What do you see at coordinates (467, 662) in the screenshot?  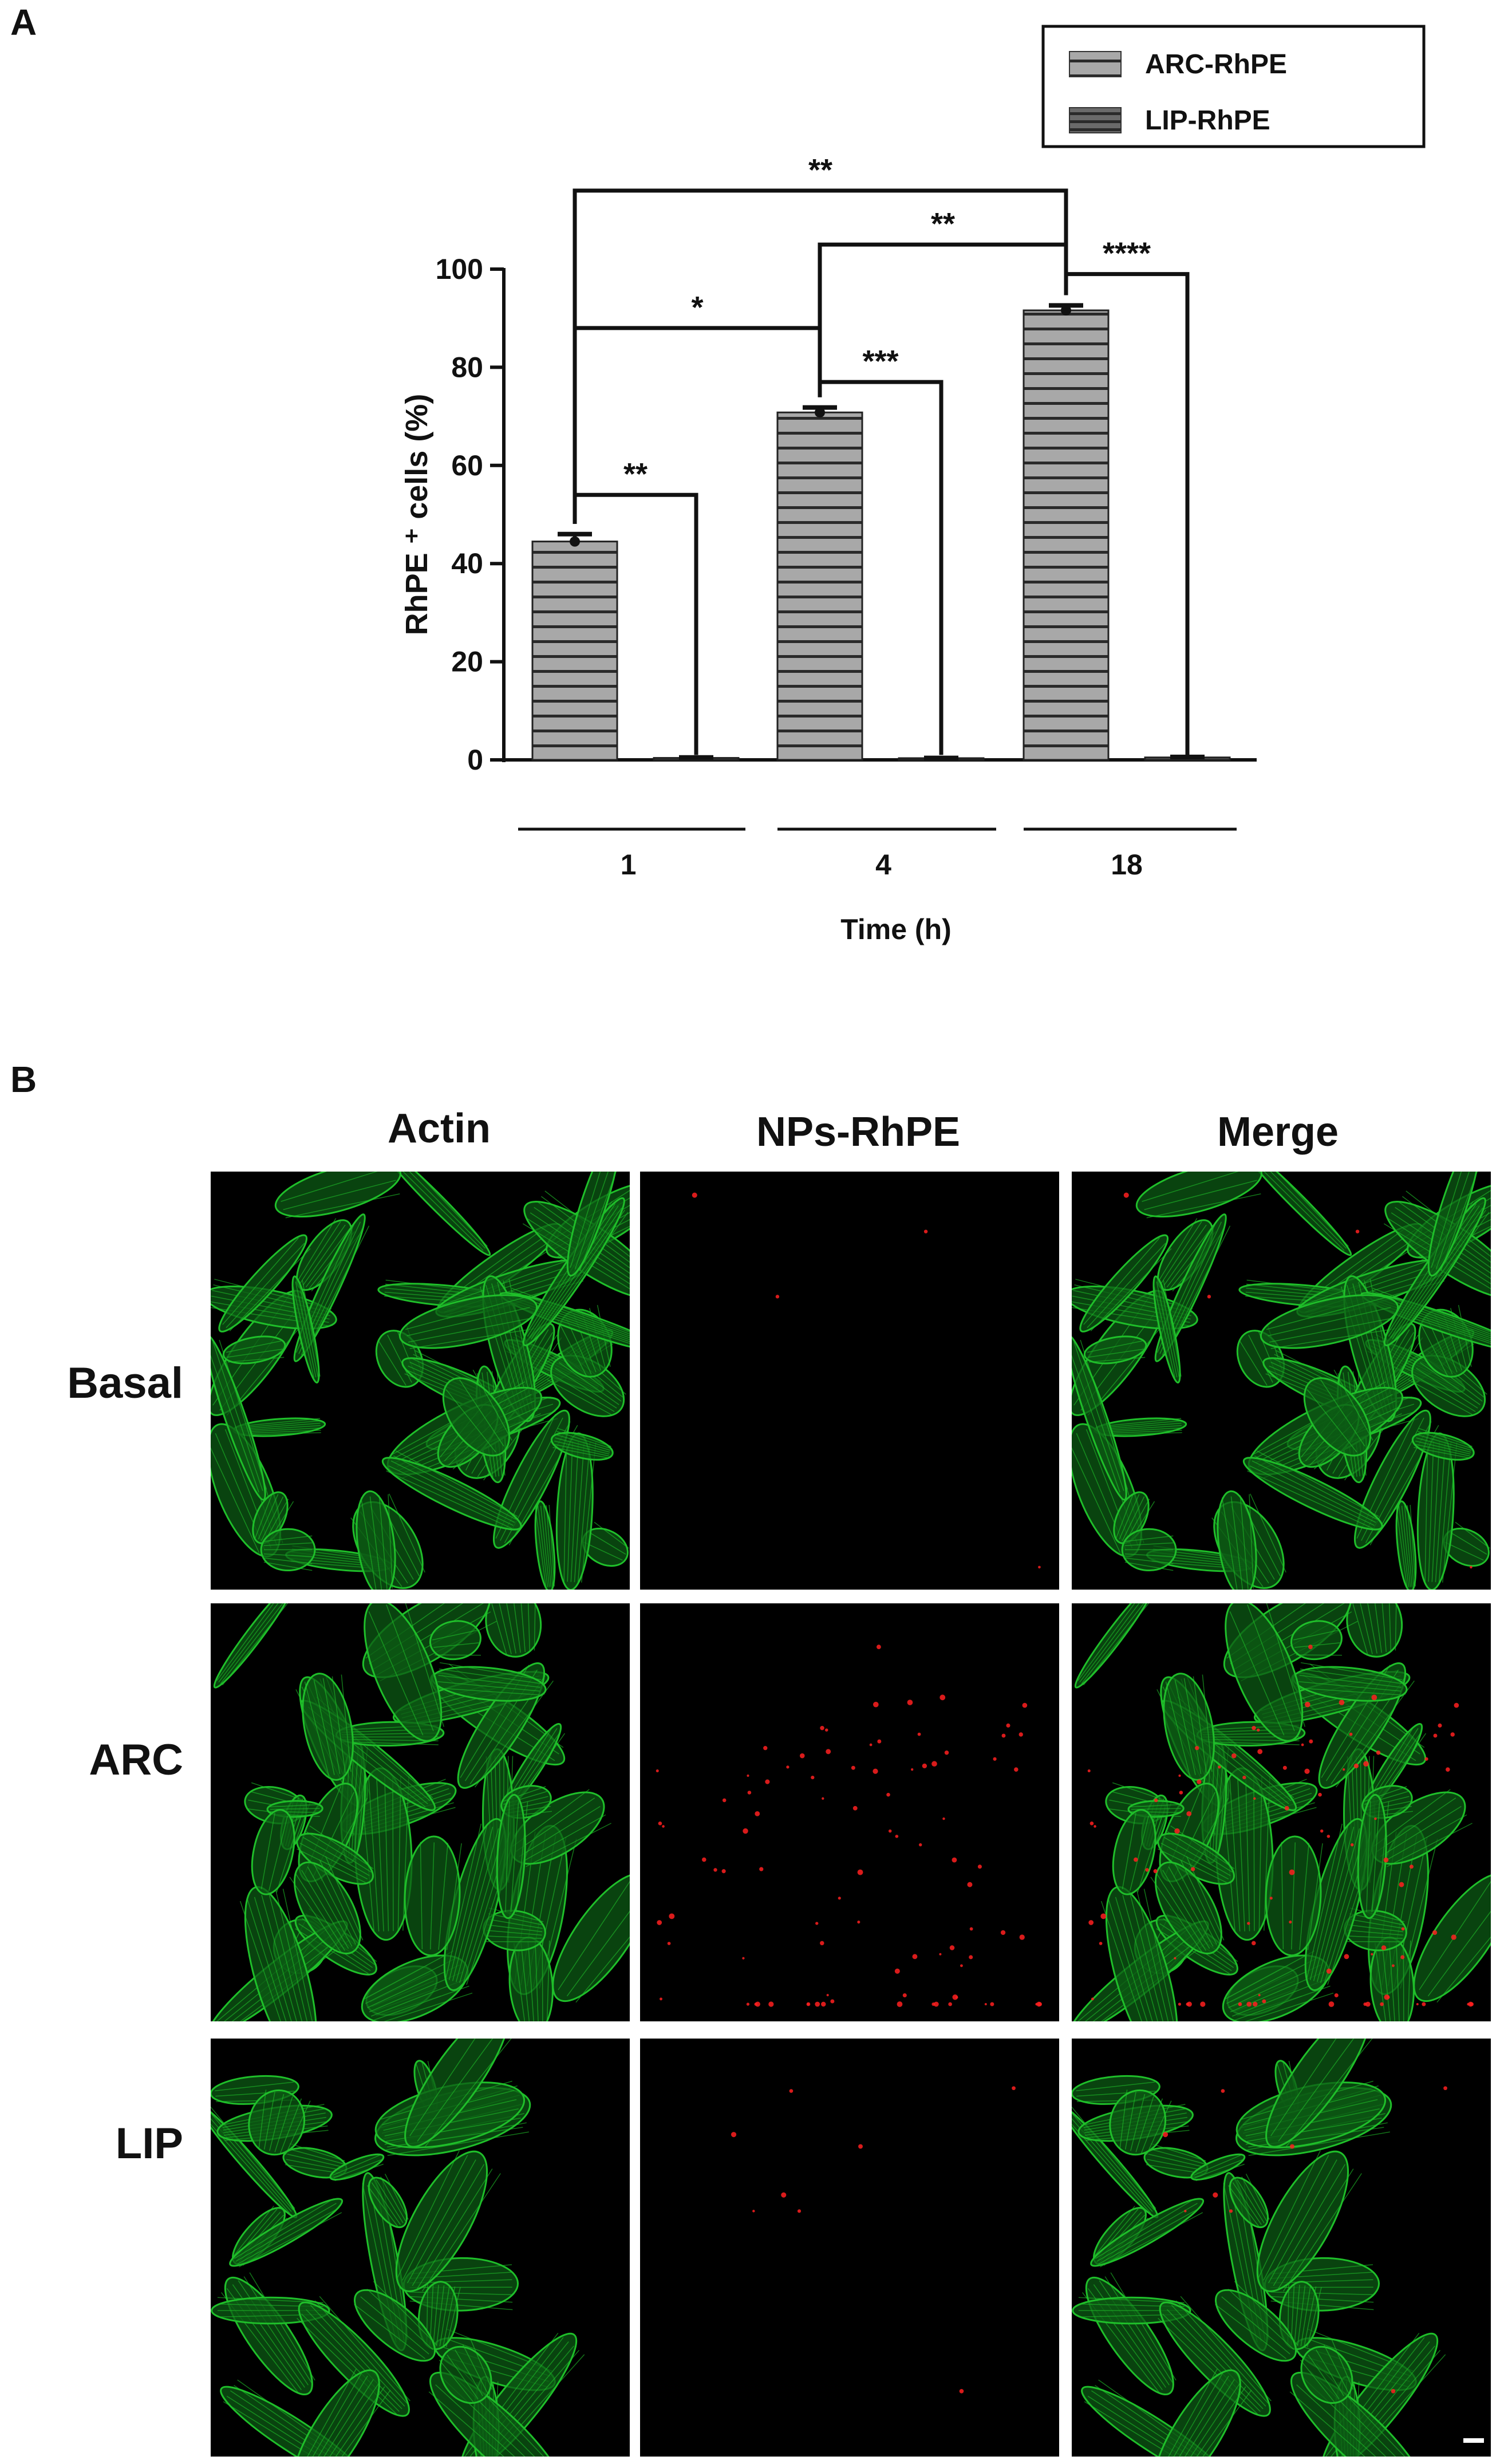 I see `y-tick-label: 20` at bounding box center [467, 662].